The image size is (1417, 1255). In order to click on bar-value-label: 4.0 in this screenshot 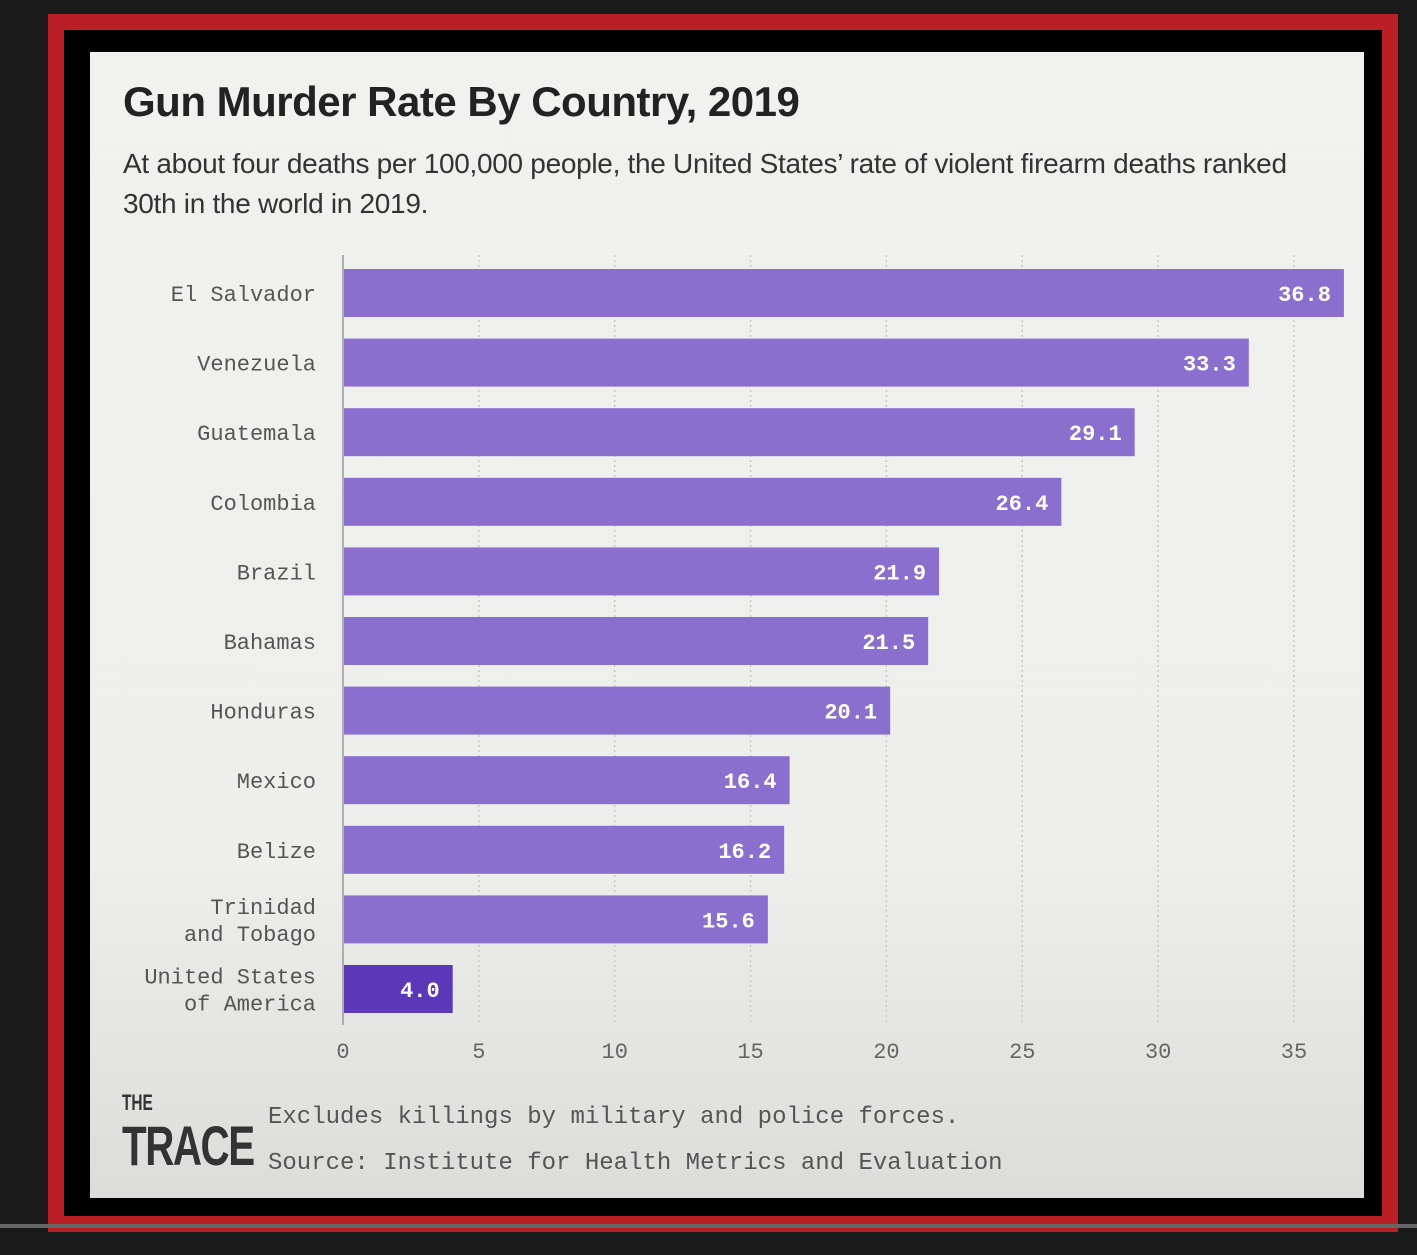, I will do `click(420, 991)`.